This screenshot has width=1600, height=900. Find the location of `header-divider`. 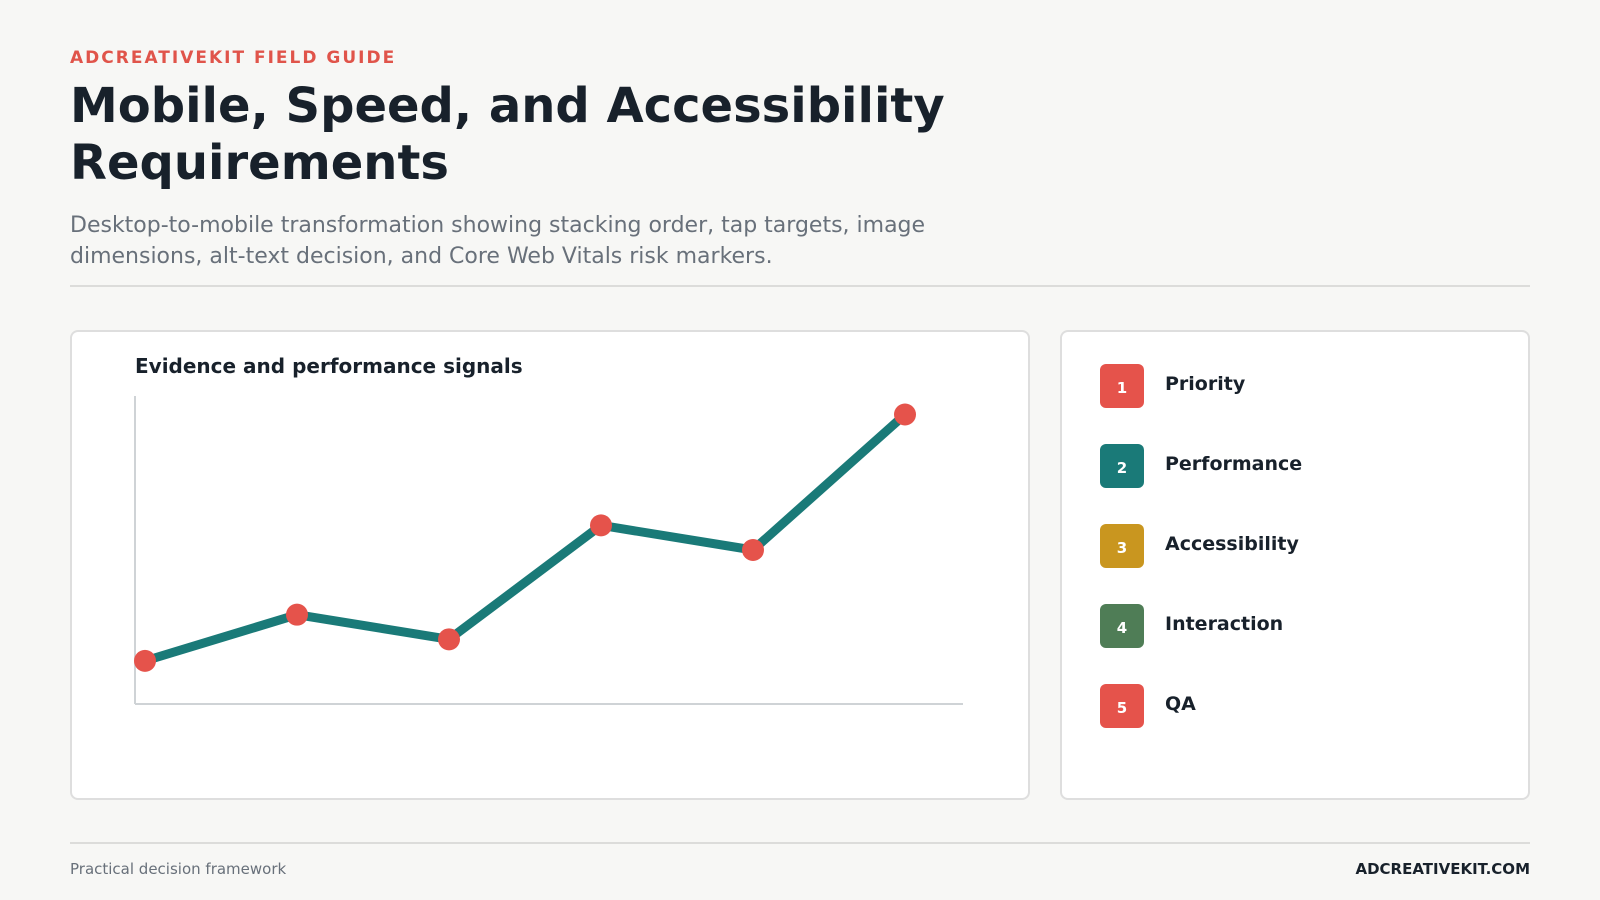

header-divider is located at coordinates (800, 286).